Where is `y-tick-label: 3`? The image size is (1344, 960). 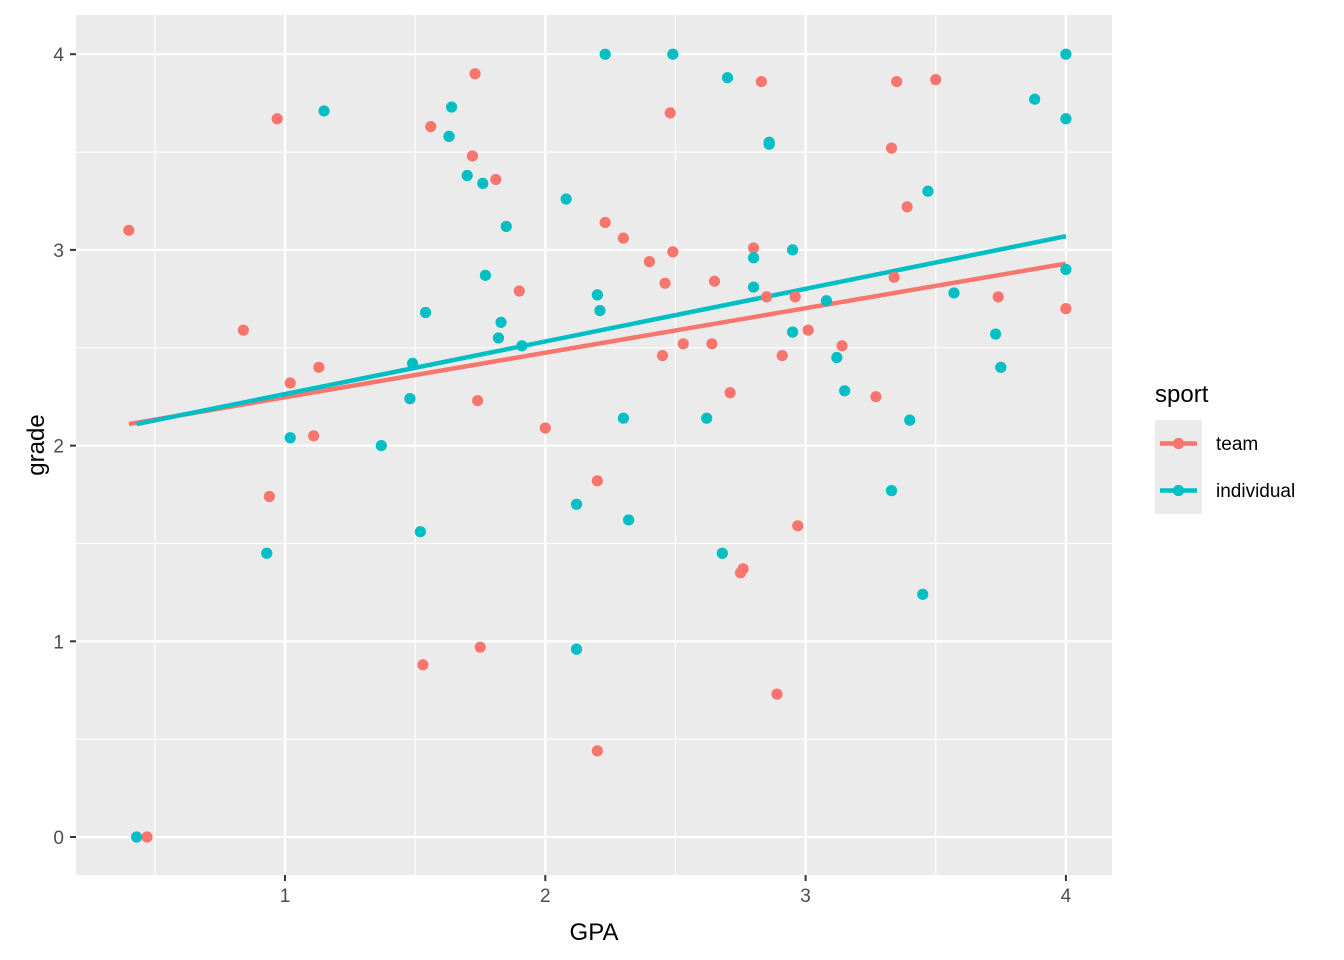
y-tick-label: 3 is located at coordinates (58, 251).